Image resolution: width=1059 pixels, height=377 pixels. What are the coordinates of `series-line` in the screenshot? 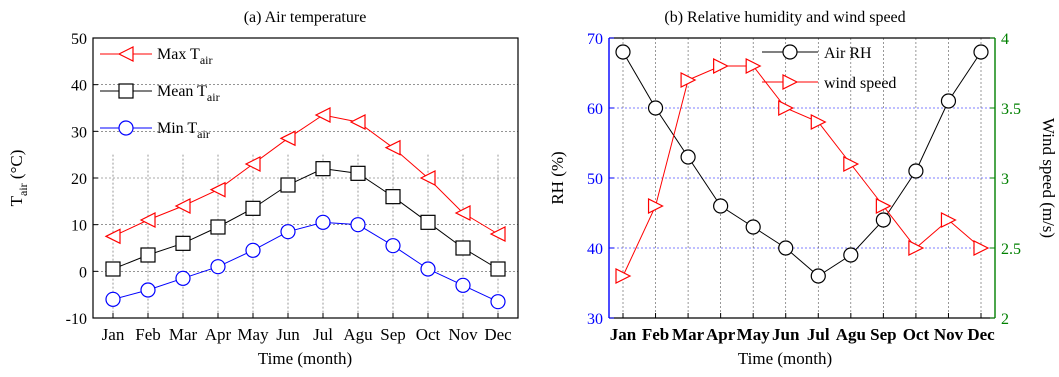 It's located at (305, 262).